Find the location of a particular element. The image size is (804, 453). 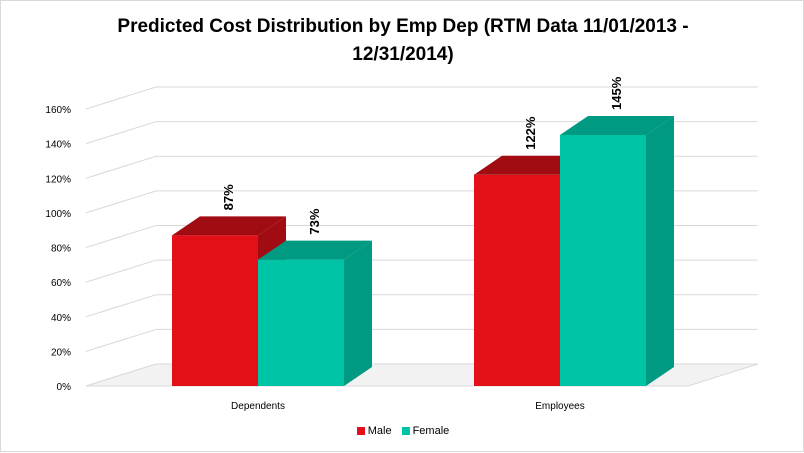

data-label: 87% is located at coordinates (228, 197).